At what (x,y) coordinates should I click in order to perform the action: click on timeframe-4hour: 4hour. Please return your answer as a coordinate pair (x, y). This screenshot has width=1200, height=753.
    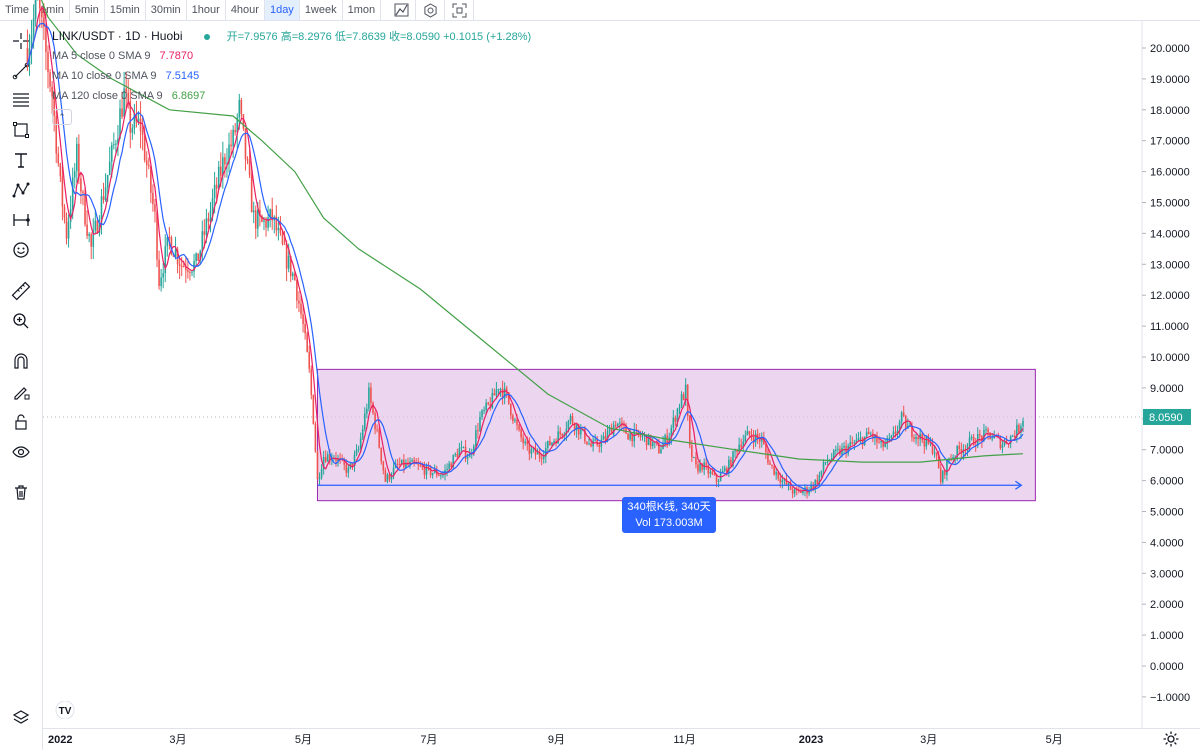
    Looking at the image, I should click on (245, 10).